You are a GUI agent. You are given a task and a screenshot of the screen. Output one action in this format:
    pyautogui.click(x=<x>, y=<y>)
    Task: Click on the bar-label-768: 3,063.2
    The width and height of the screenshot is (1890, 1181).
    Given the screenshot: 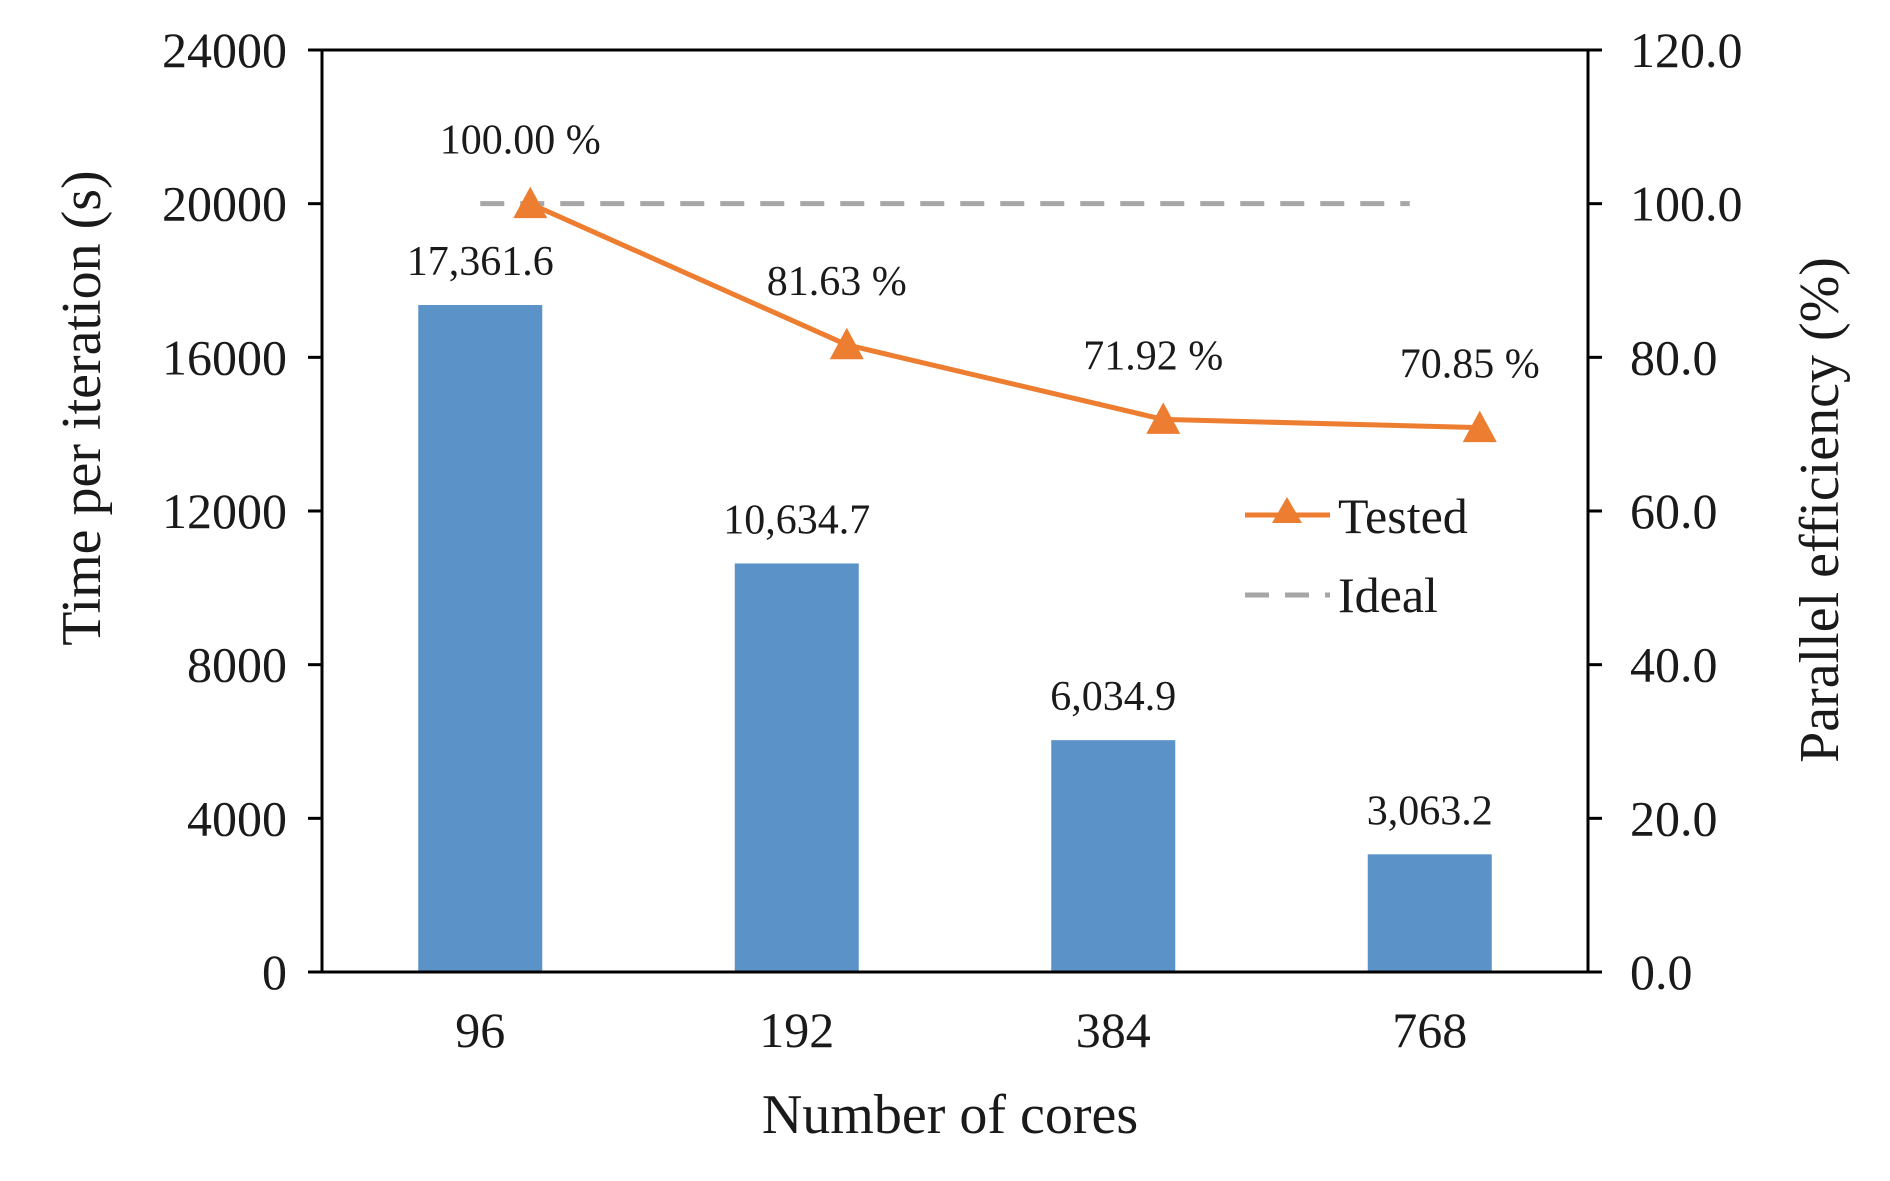 What is the action you would take?
    pyautogui.click(x=1430, y=811)
    